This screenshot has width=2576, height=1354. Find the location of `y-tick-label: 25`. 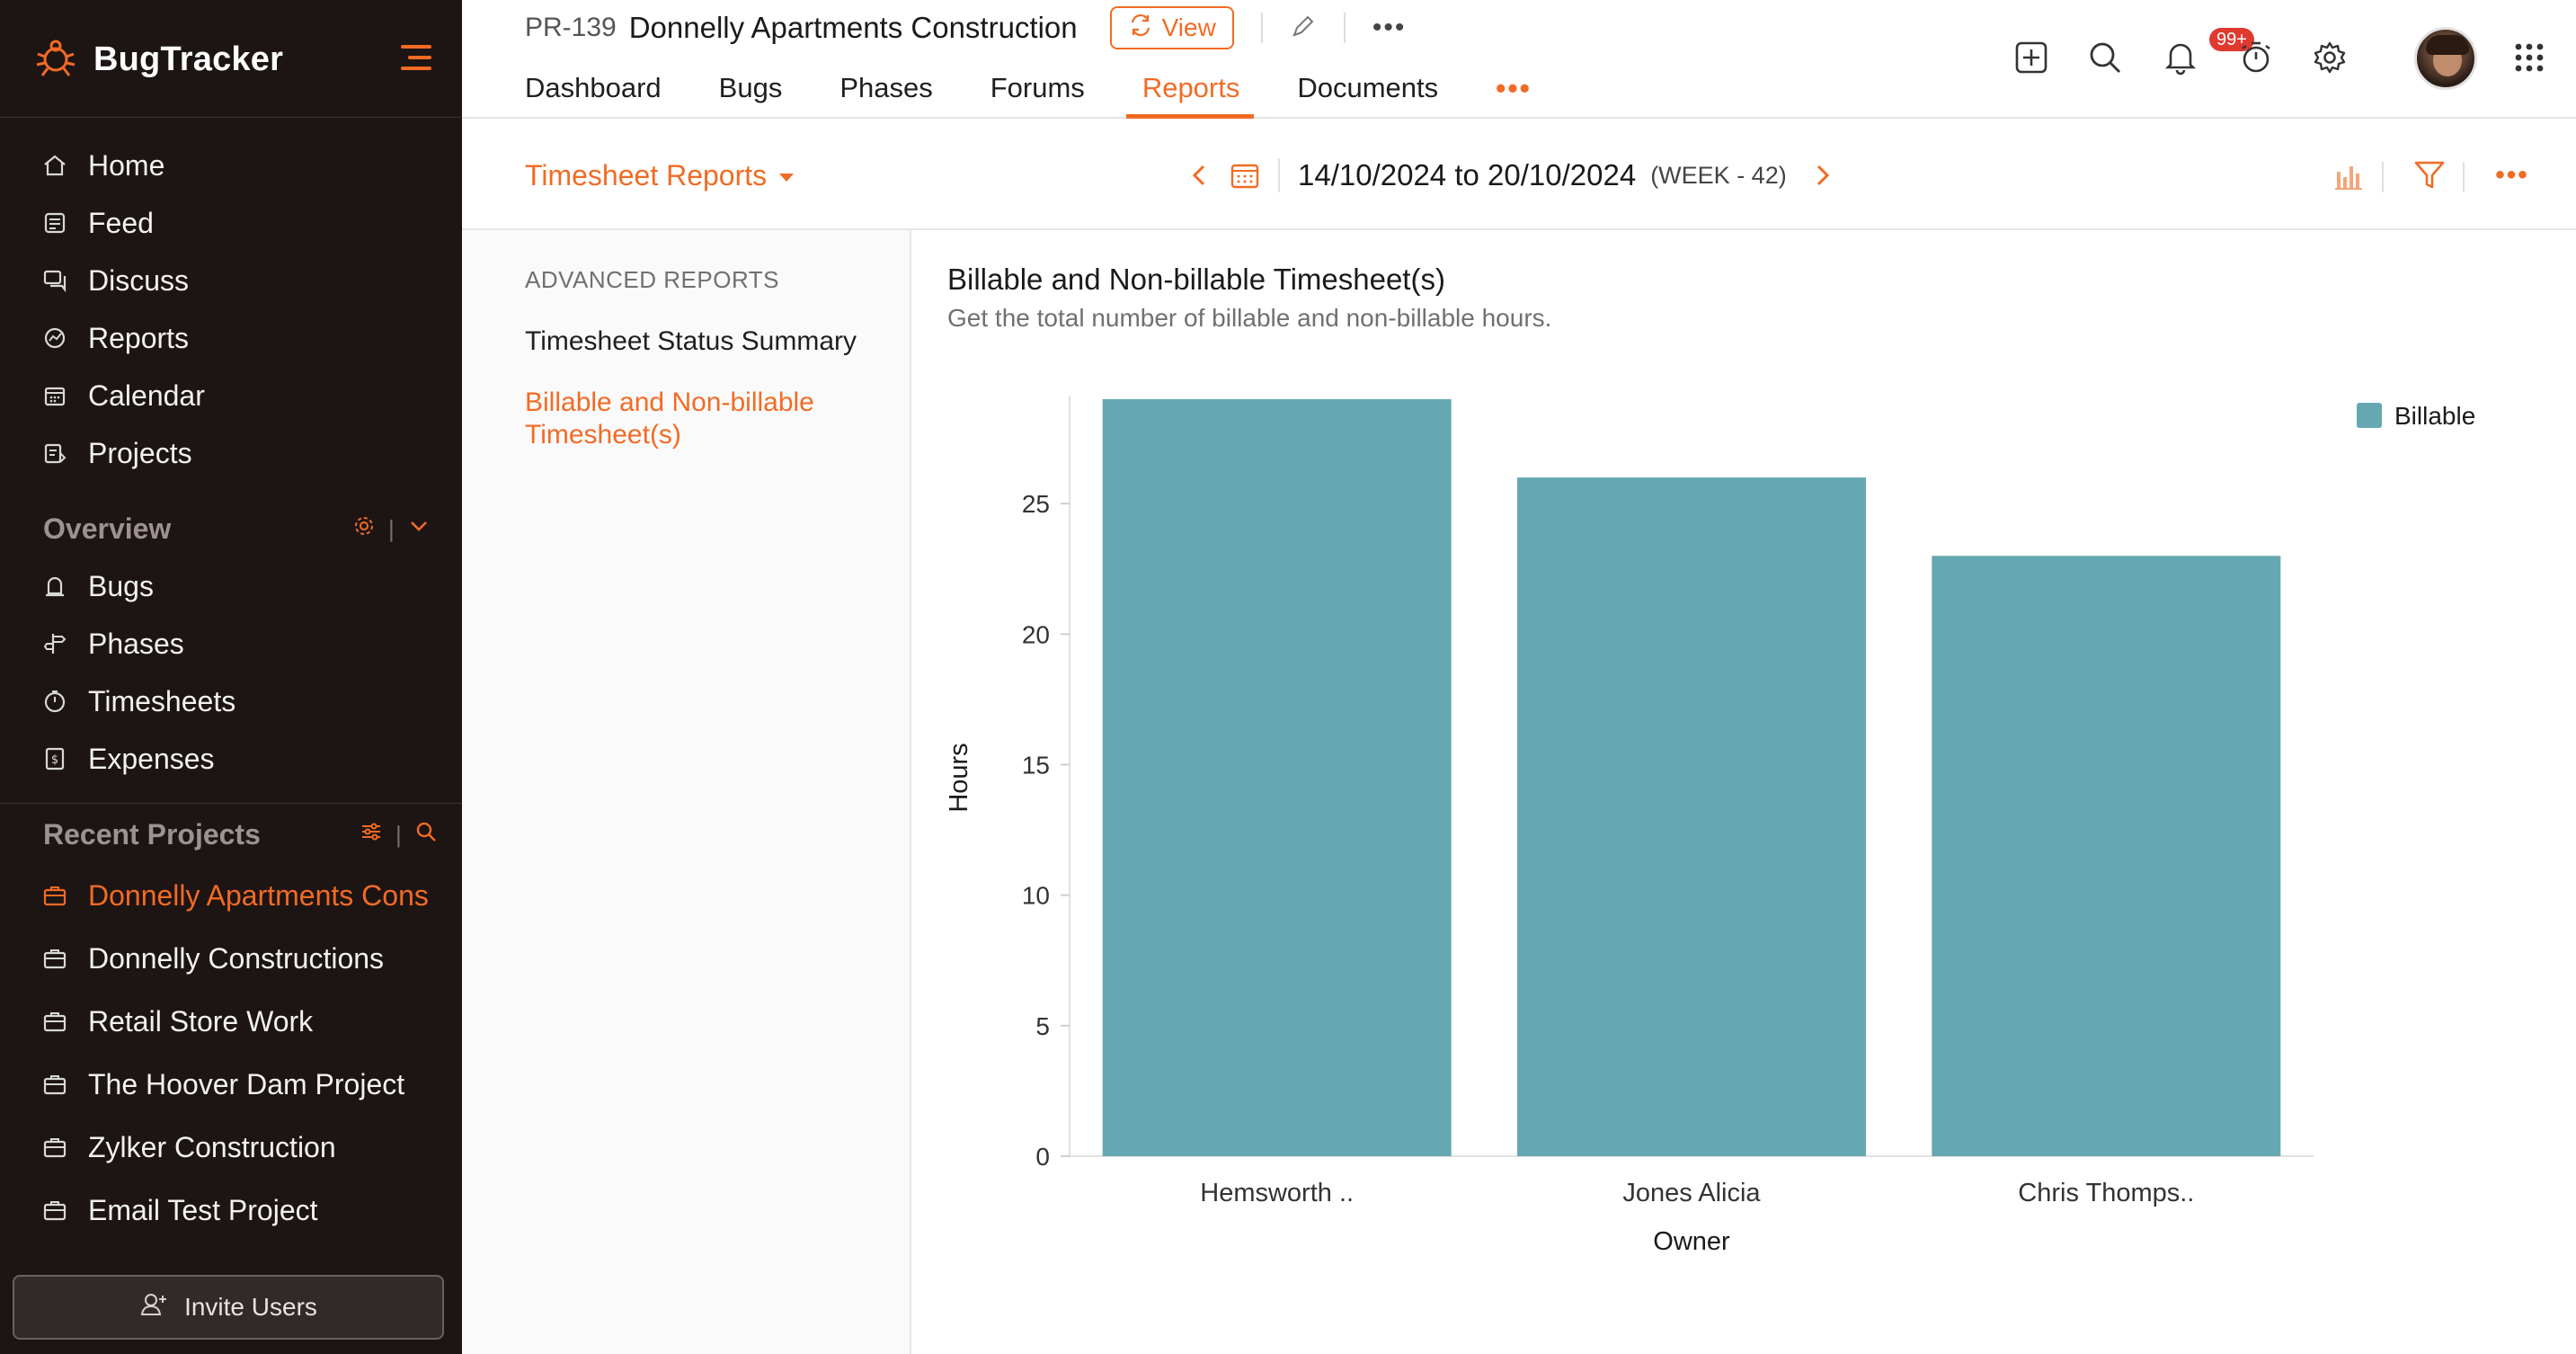

y-tick-label: 25 is located at coordinates (1036, 504).